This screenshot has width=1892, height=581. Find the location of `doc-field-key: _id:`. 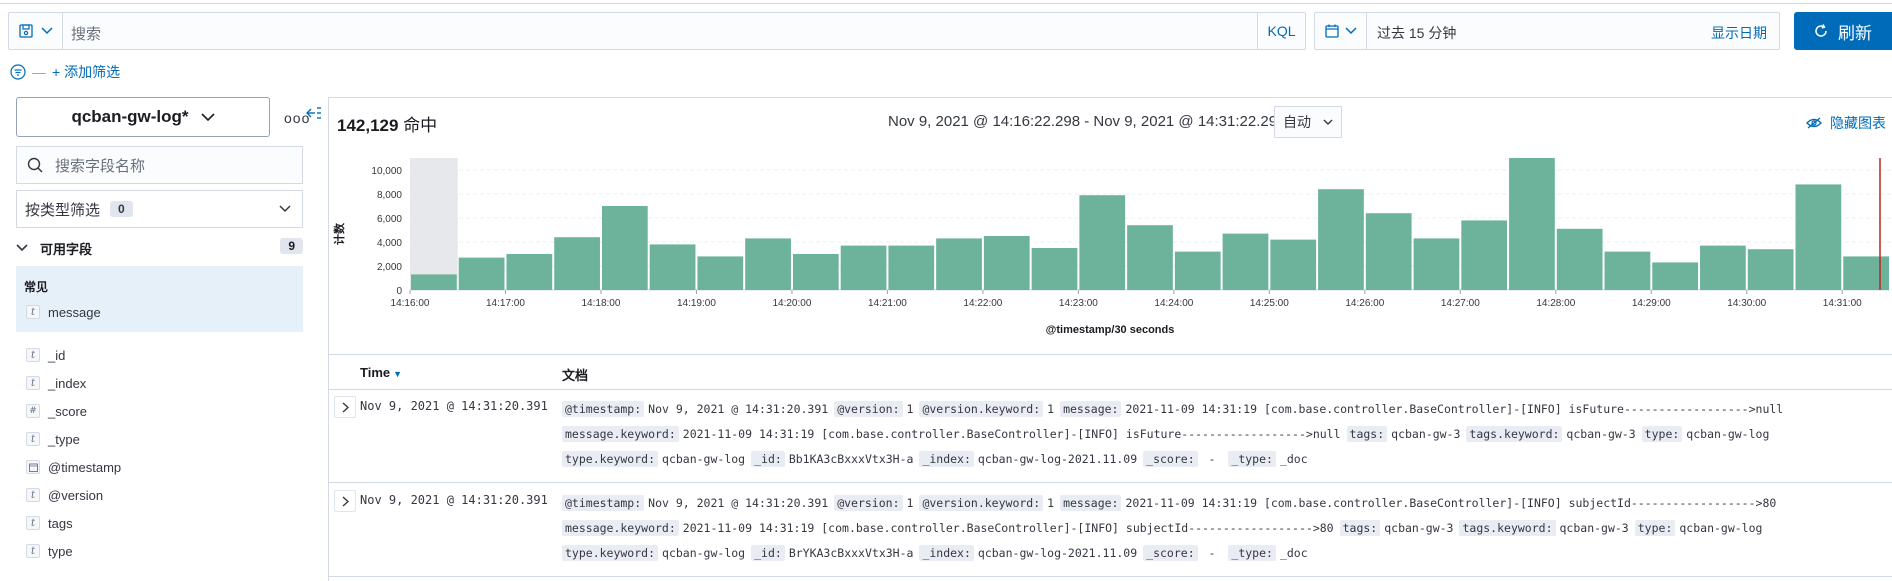

doc-field-key: _id: is located at coordinates (768, 459).